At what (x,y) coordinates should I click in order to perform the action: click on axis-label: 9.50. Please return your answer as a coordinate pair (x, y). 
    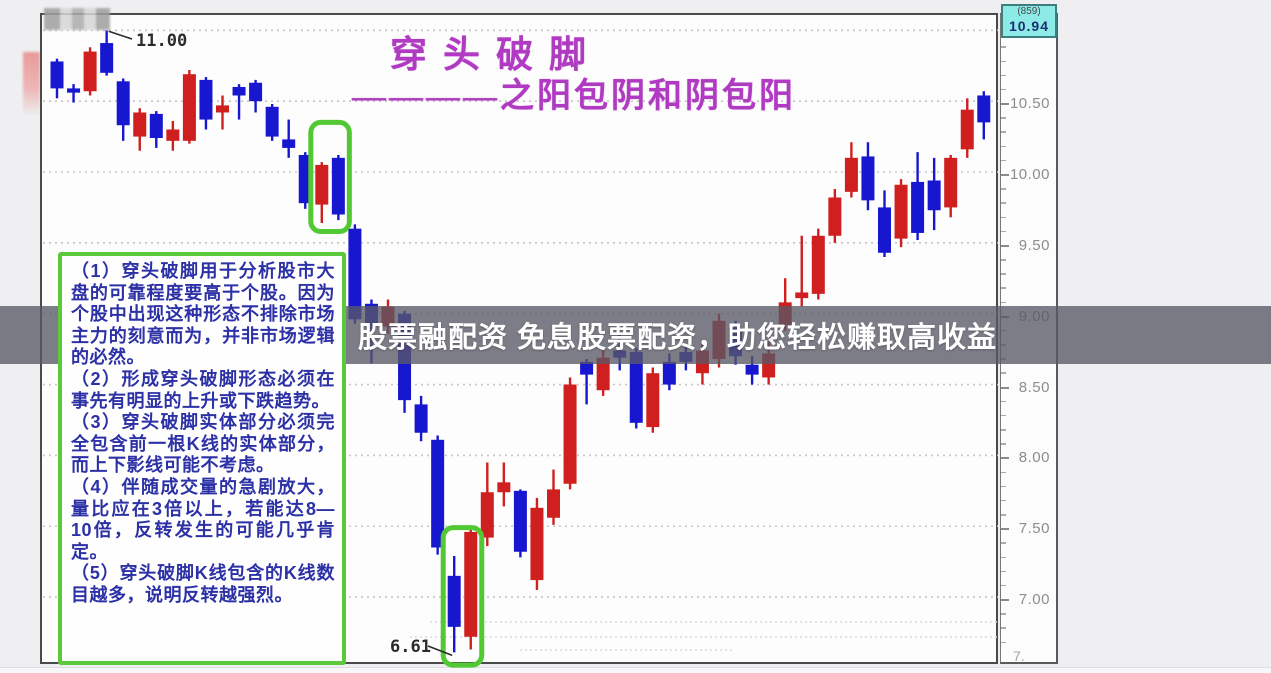
    Looking at the image, I should click on (1034, 245).